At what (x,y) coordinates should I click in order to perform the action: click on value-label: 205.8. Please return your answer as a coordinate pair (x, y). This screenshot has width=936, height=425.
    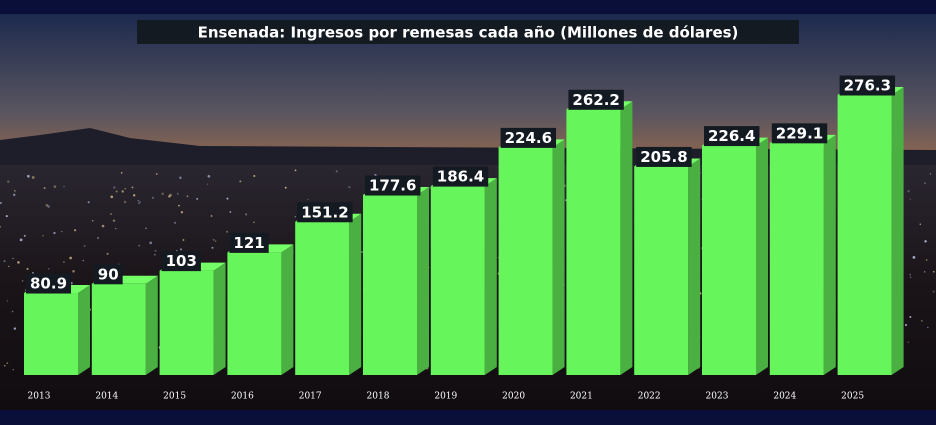
    Looking at the image, I should click on (663, 157).